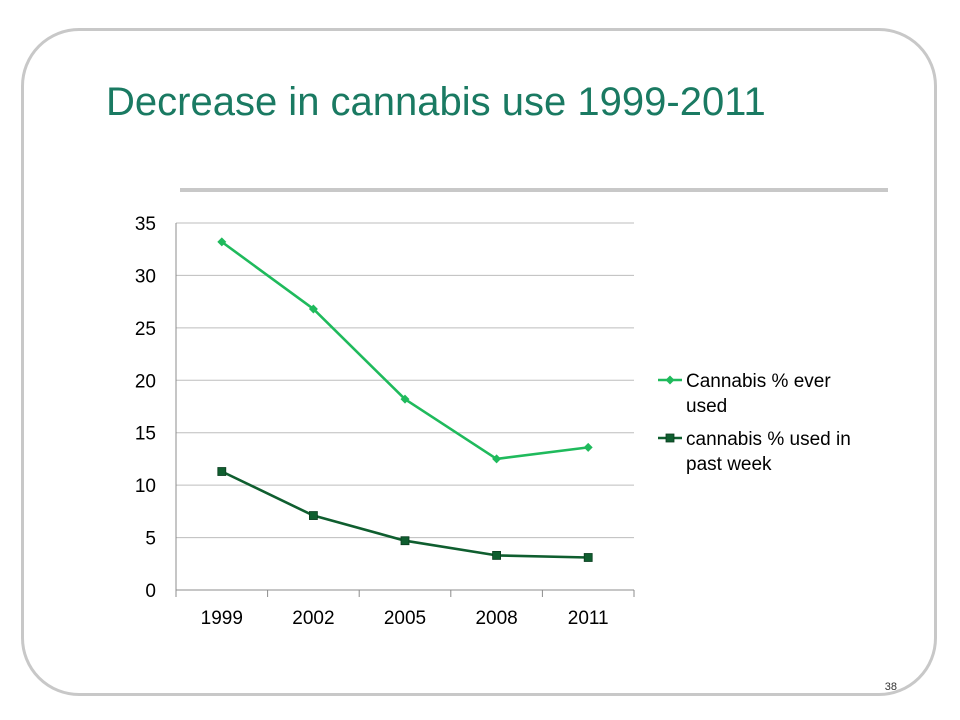 The height and width of the screenshot is (720, 960). Describe the element at coordinates (313, 515) in the screenshot. I see `series-2-point-2002` at that location.